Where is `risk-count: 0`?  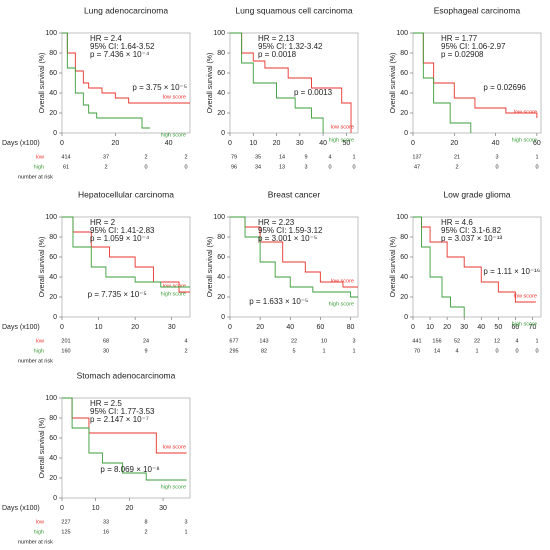
risk-count: 0 is located at coordinates (536, 167).